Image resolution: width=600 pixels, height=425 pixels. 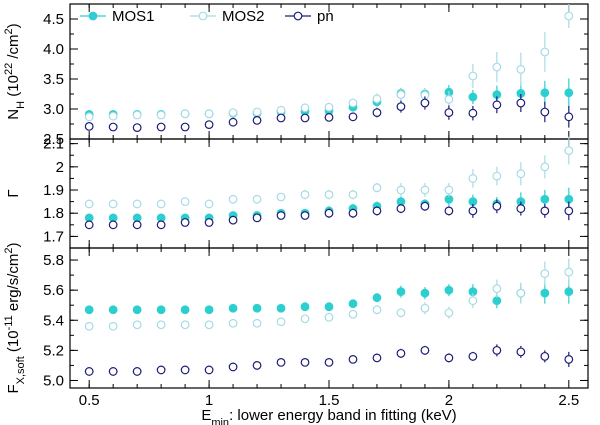 I want to click on series-mos2-flux, so click(x=329, y=294).